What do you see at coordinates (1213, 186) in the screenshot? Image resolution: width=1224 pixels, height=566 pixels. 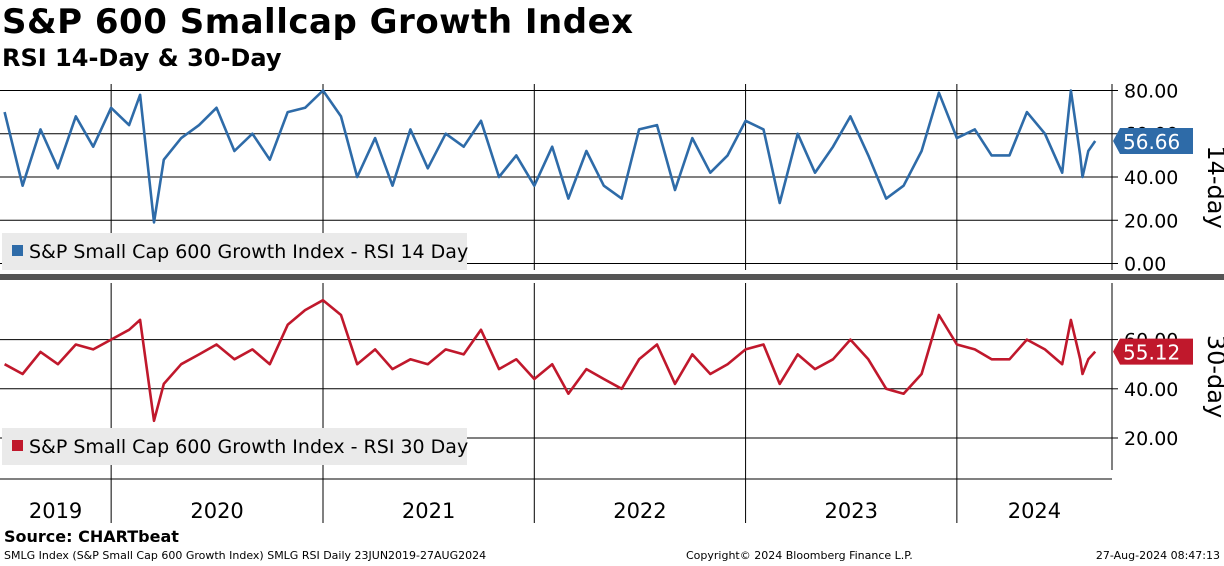 I see `panel-axis-label: 14-day` at bounding box center [1213, 186].